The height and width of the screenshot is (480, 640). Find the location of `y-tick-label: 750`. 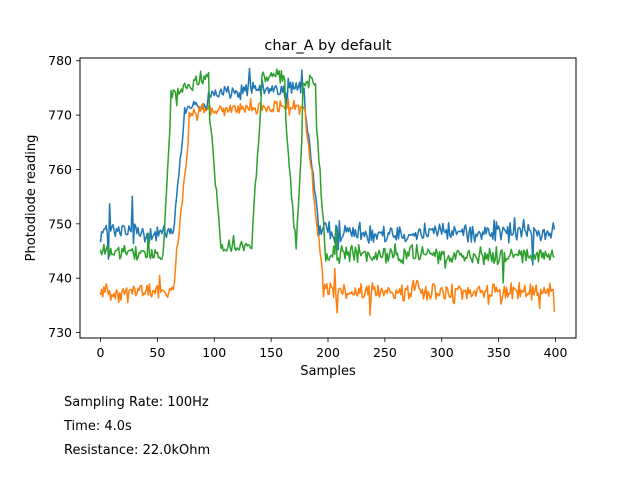

y-tick-label: 750 is located at coordinates (60, 223).